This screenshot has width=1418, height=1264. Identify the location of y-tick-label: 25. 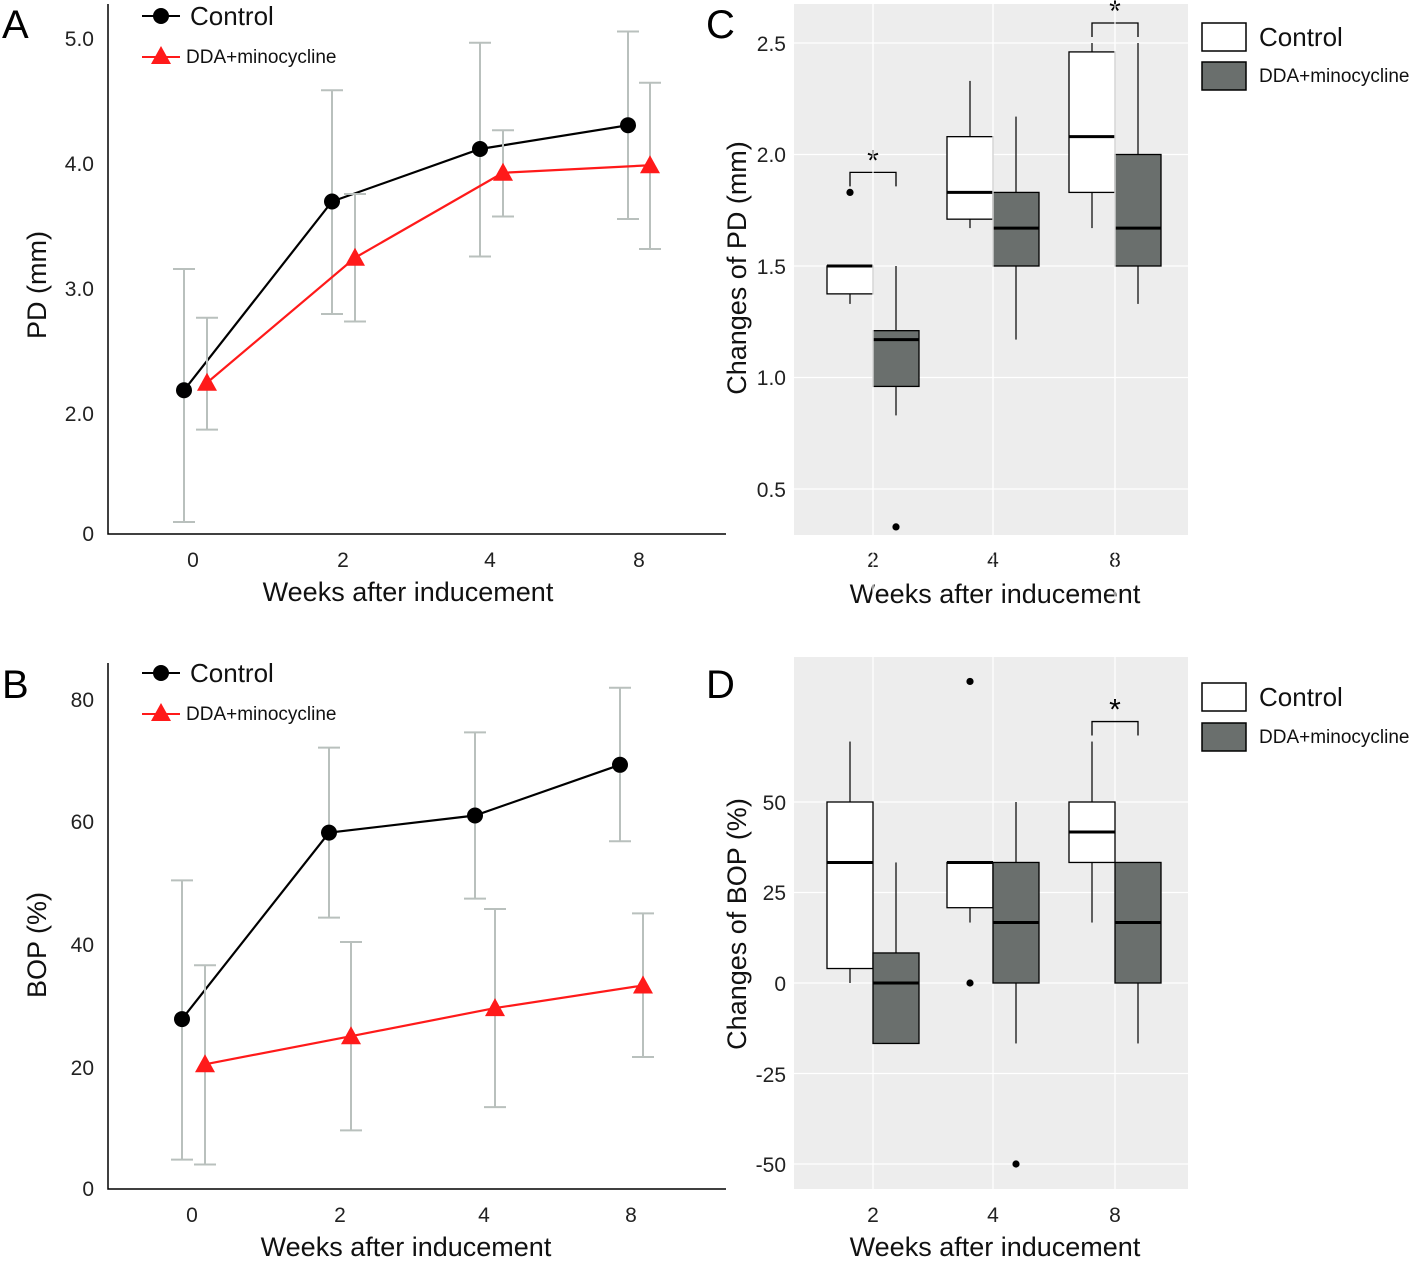
(774, 893).